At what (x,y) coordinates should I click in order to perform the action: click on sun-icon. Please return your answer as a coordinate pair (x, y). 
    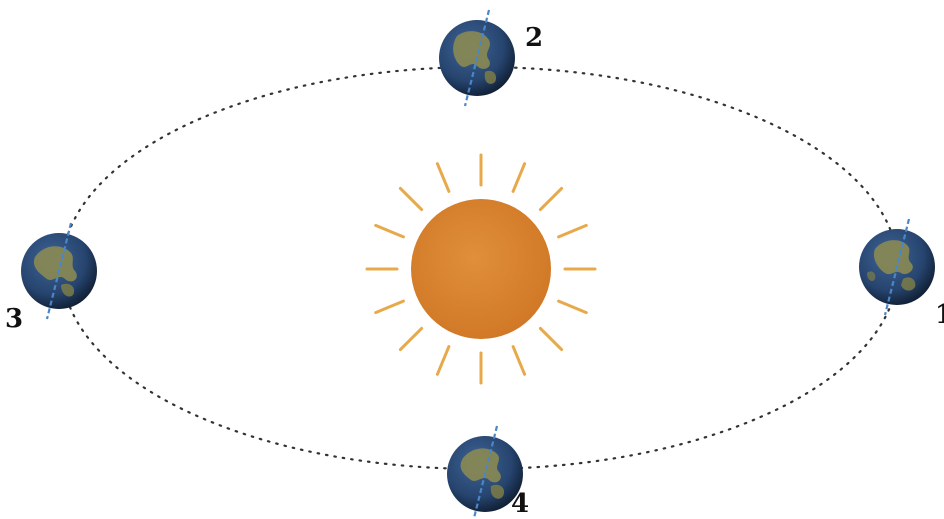
    Looking at the image, I should click on (481, 269).